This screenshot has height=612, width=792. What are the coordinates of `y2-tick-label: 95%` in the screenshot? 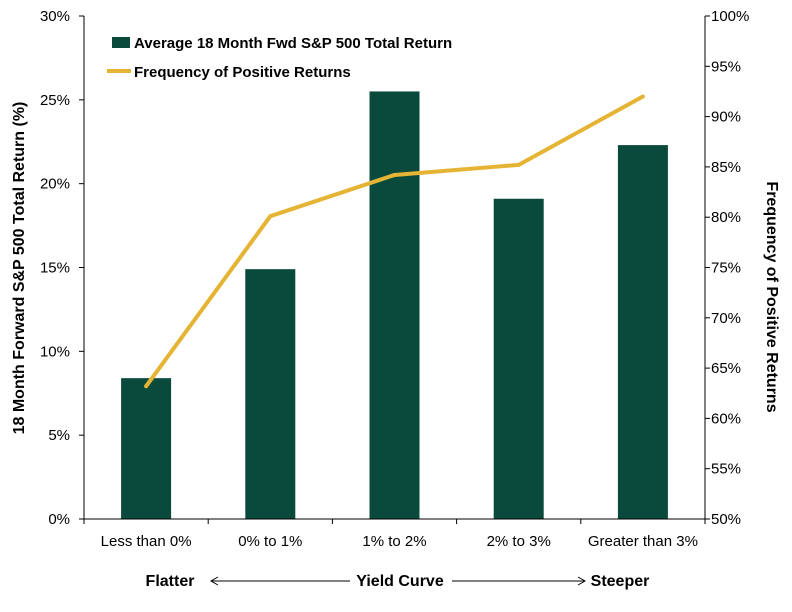 It's located at (726, 66).